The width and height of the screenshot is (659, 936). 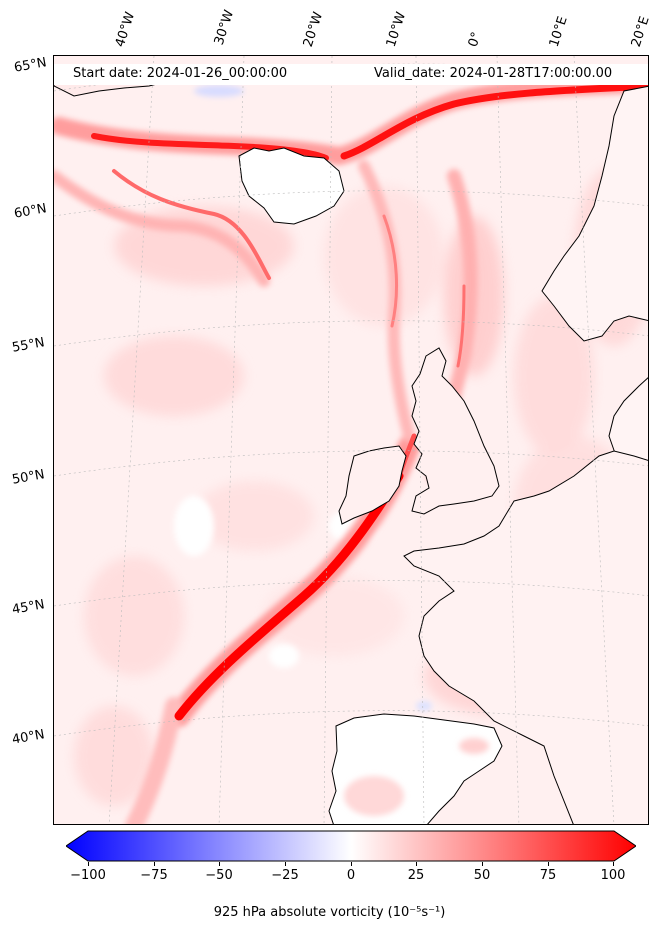 I want to click on colorbar-scale, so click(x=351, y=846).